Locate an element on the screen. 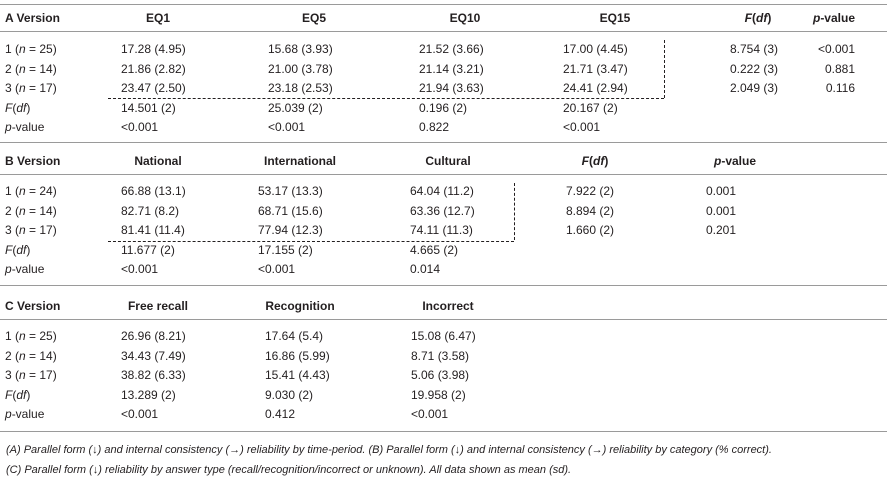 The height and width of the screenshot is (479, 887). section-b-cell: 81.41 (11.4) is located at coordinates (153, 230).